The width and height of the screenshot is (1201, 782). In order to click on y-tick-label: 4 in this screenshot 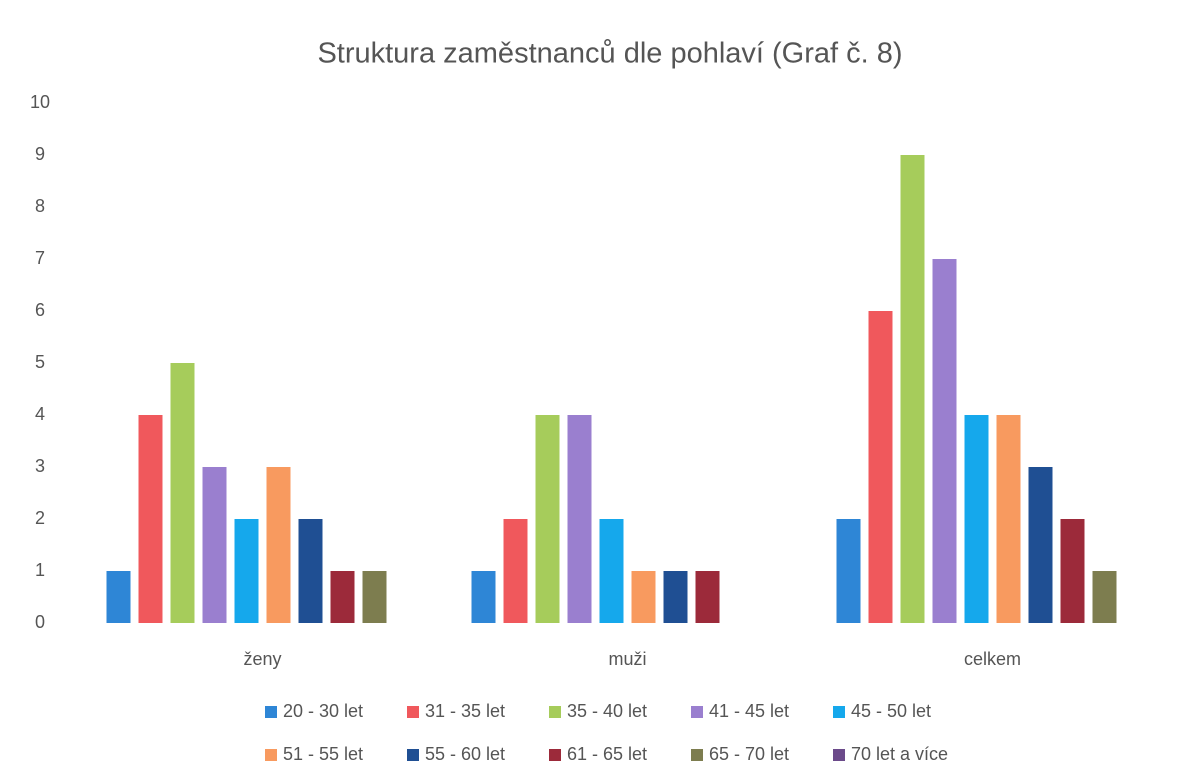, I will do `click(40, 414)`.